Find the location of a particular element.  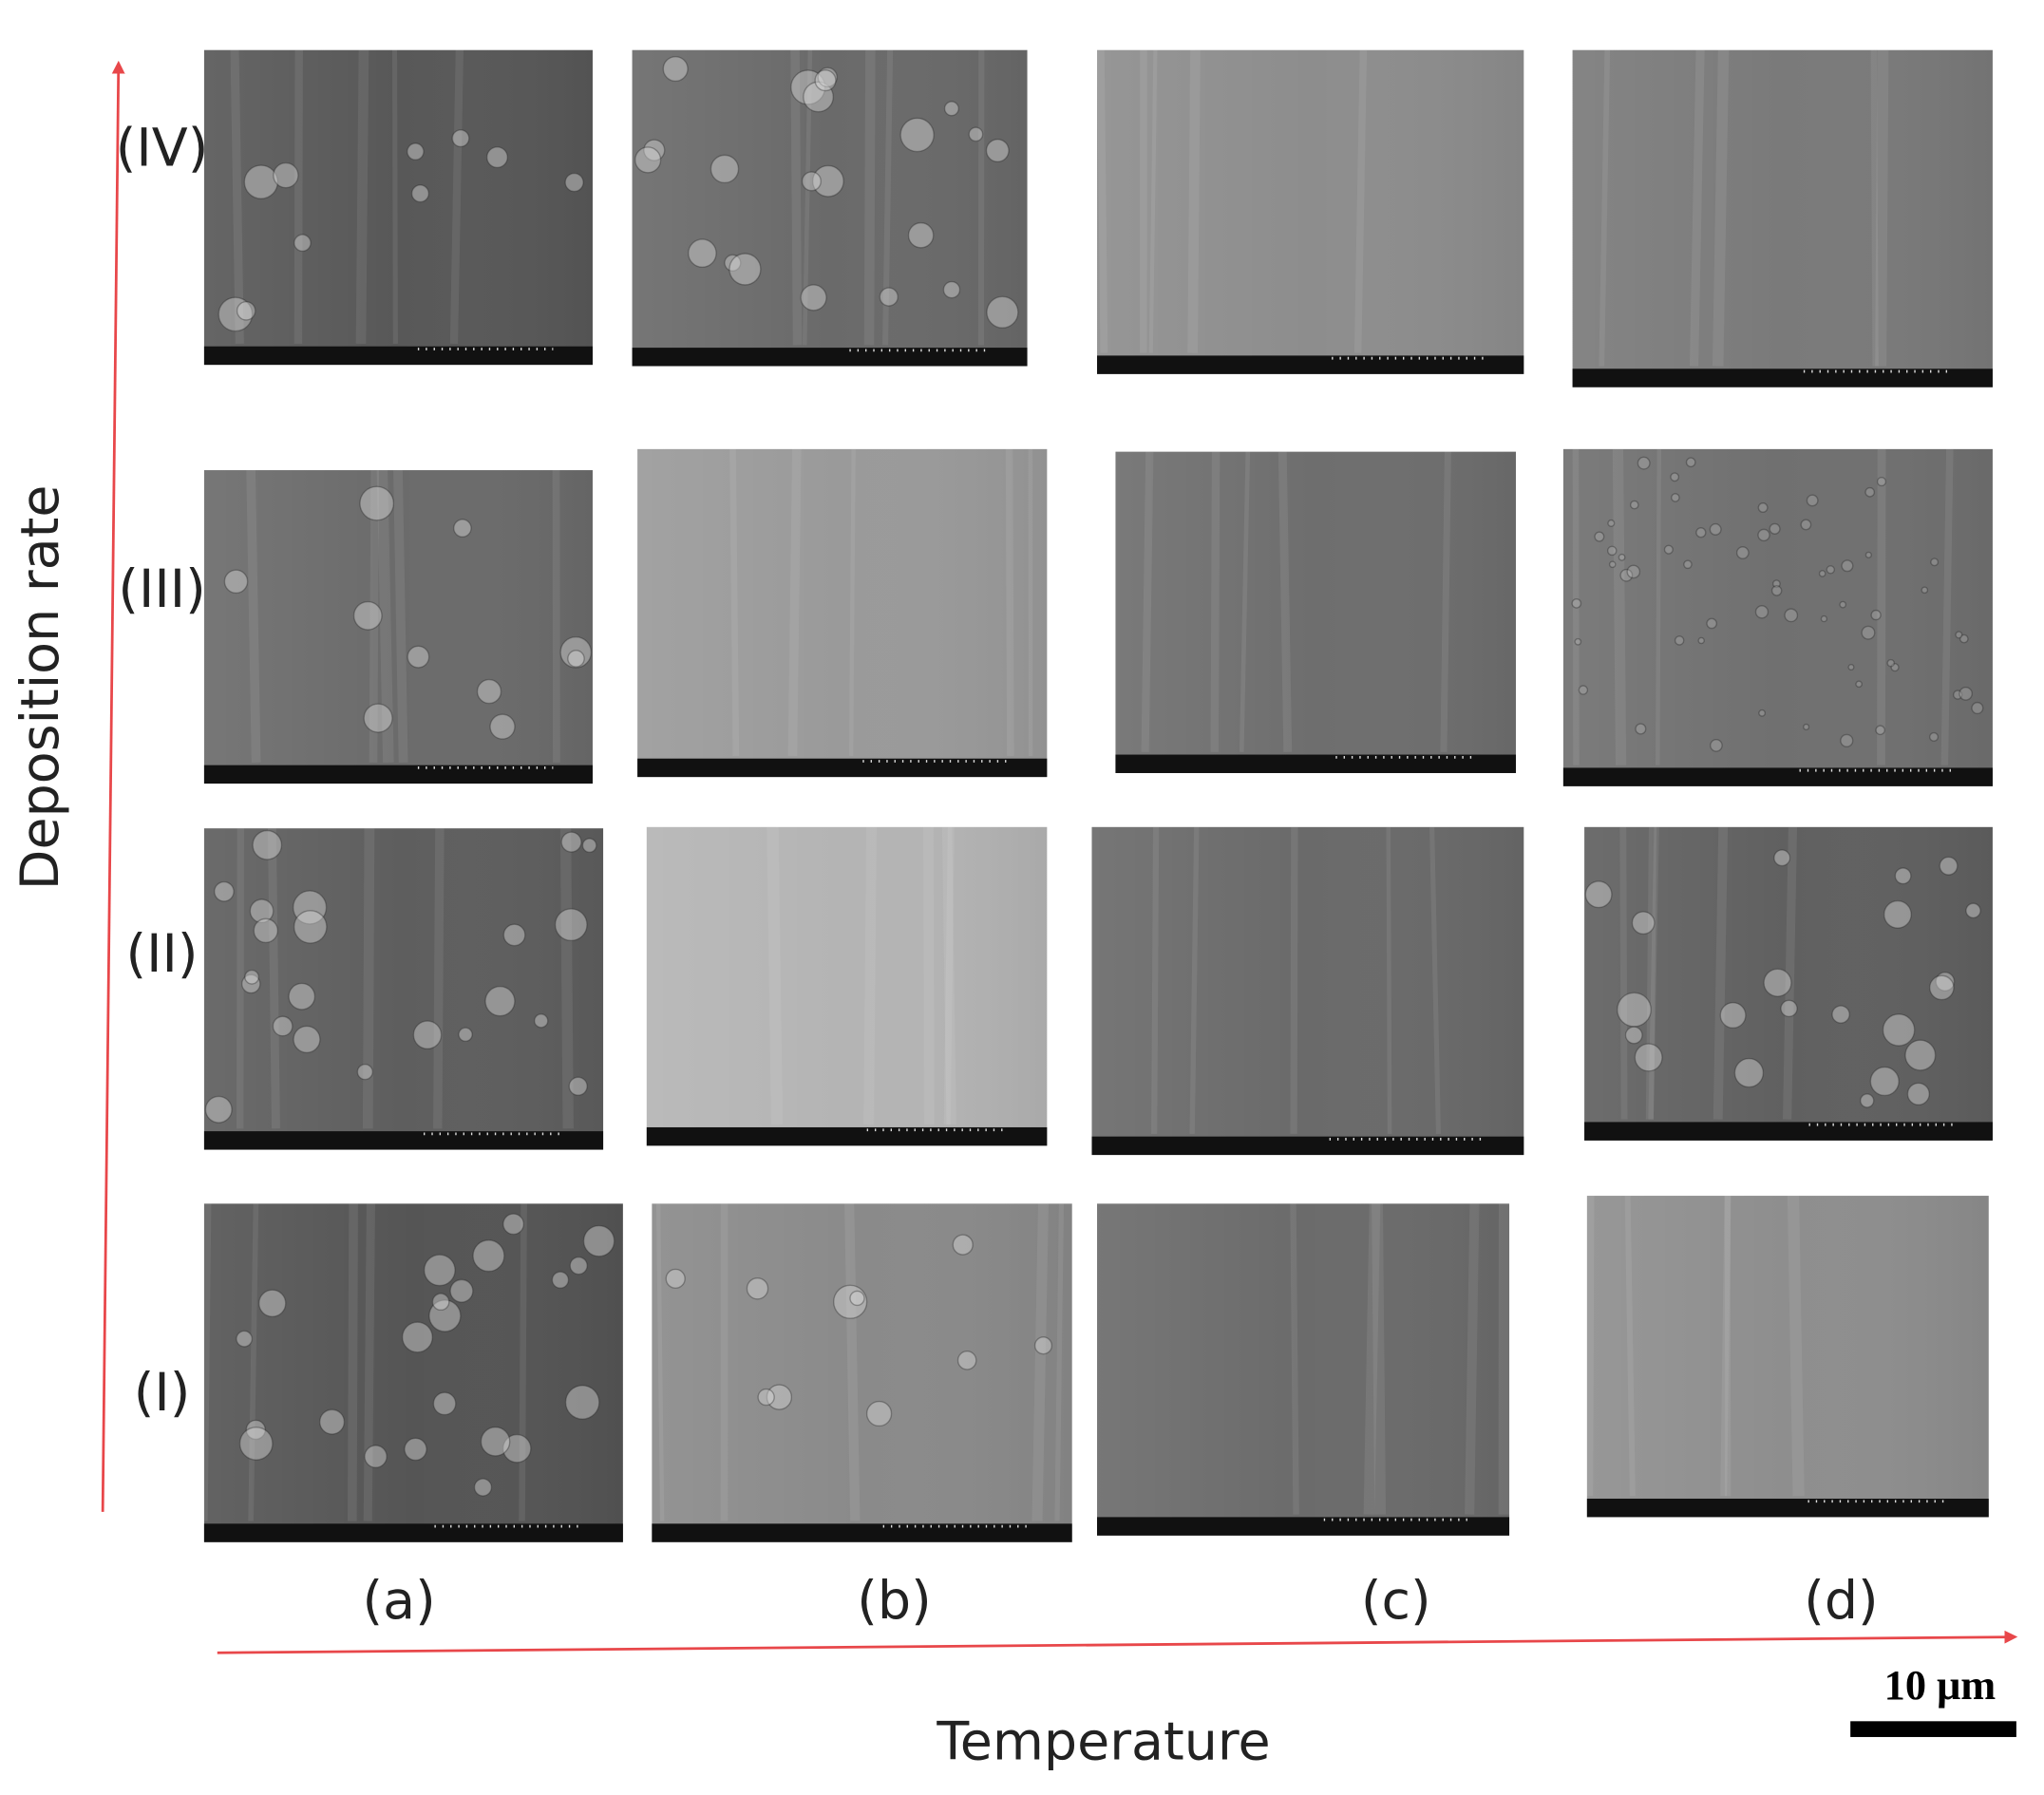

row-label: (I) is located at coordinates (162, 1394).